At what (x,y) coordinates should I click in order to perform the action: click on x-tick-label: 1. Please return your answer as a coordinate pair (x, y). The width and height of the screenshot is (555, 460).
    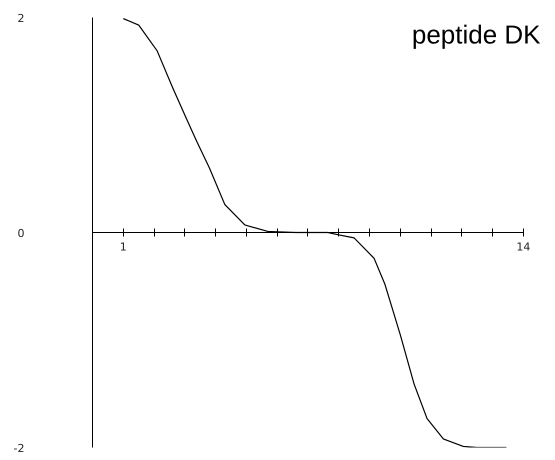
    Looking at the image, I should click on (123, 247).